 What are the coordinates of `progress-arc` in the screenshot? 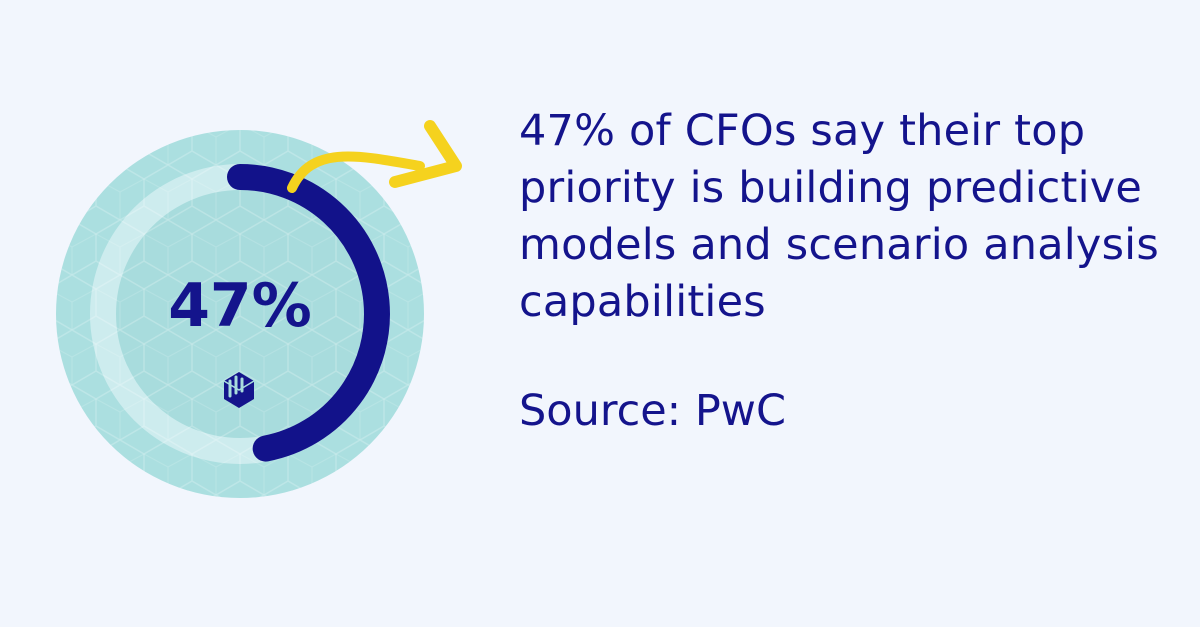 It's located at (308, 313).